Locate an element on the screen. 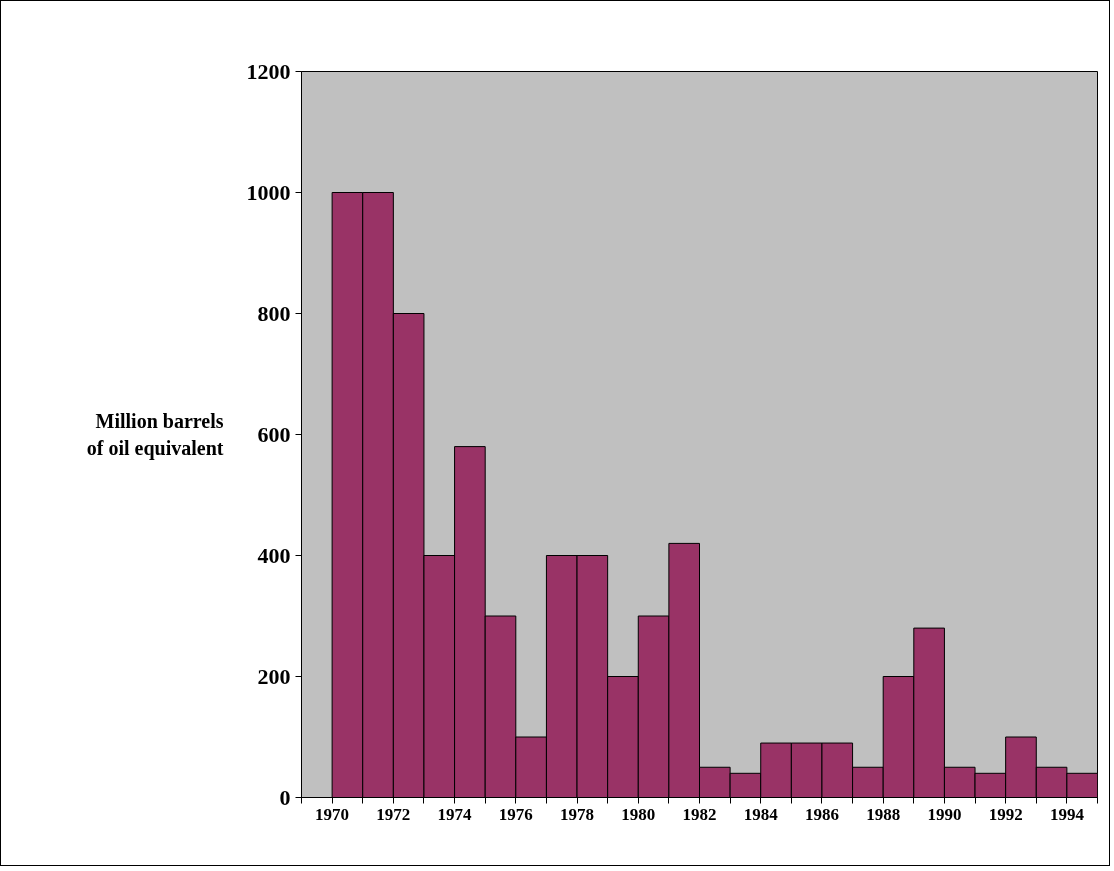 The height and width of the screenshot is (871, 1114). x-tick-label: 1976 is located at coordinates (515, 814).